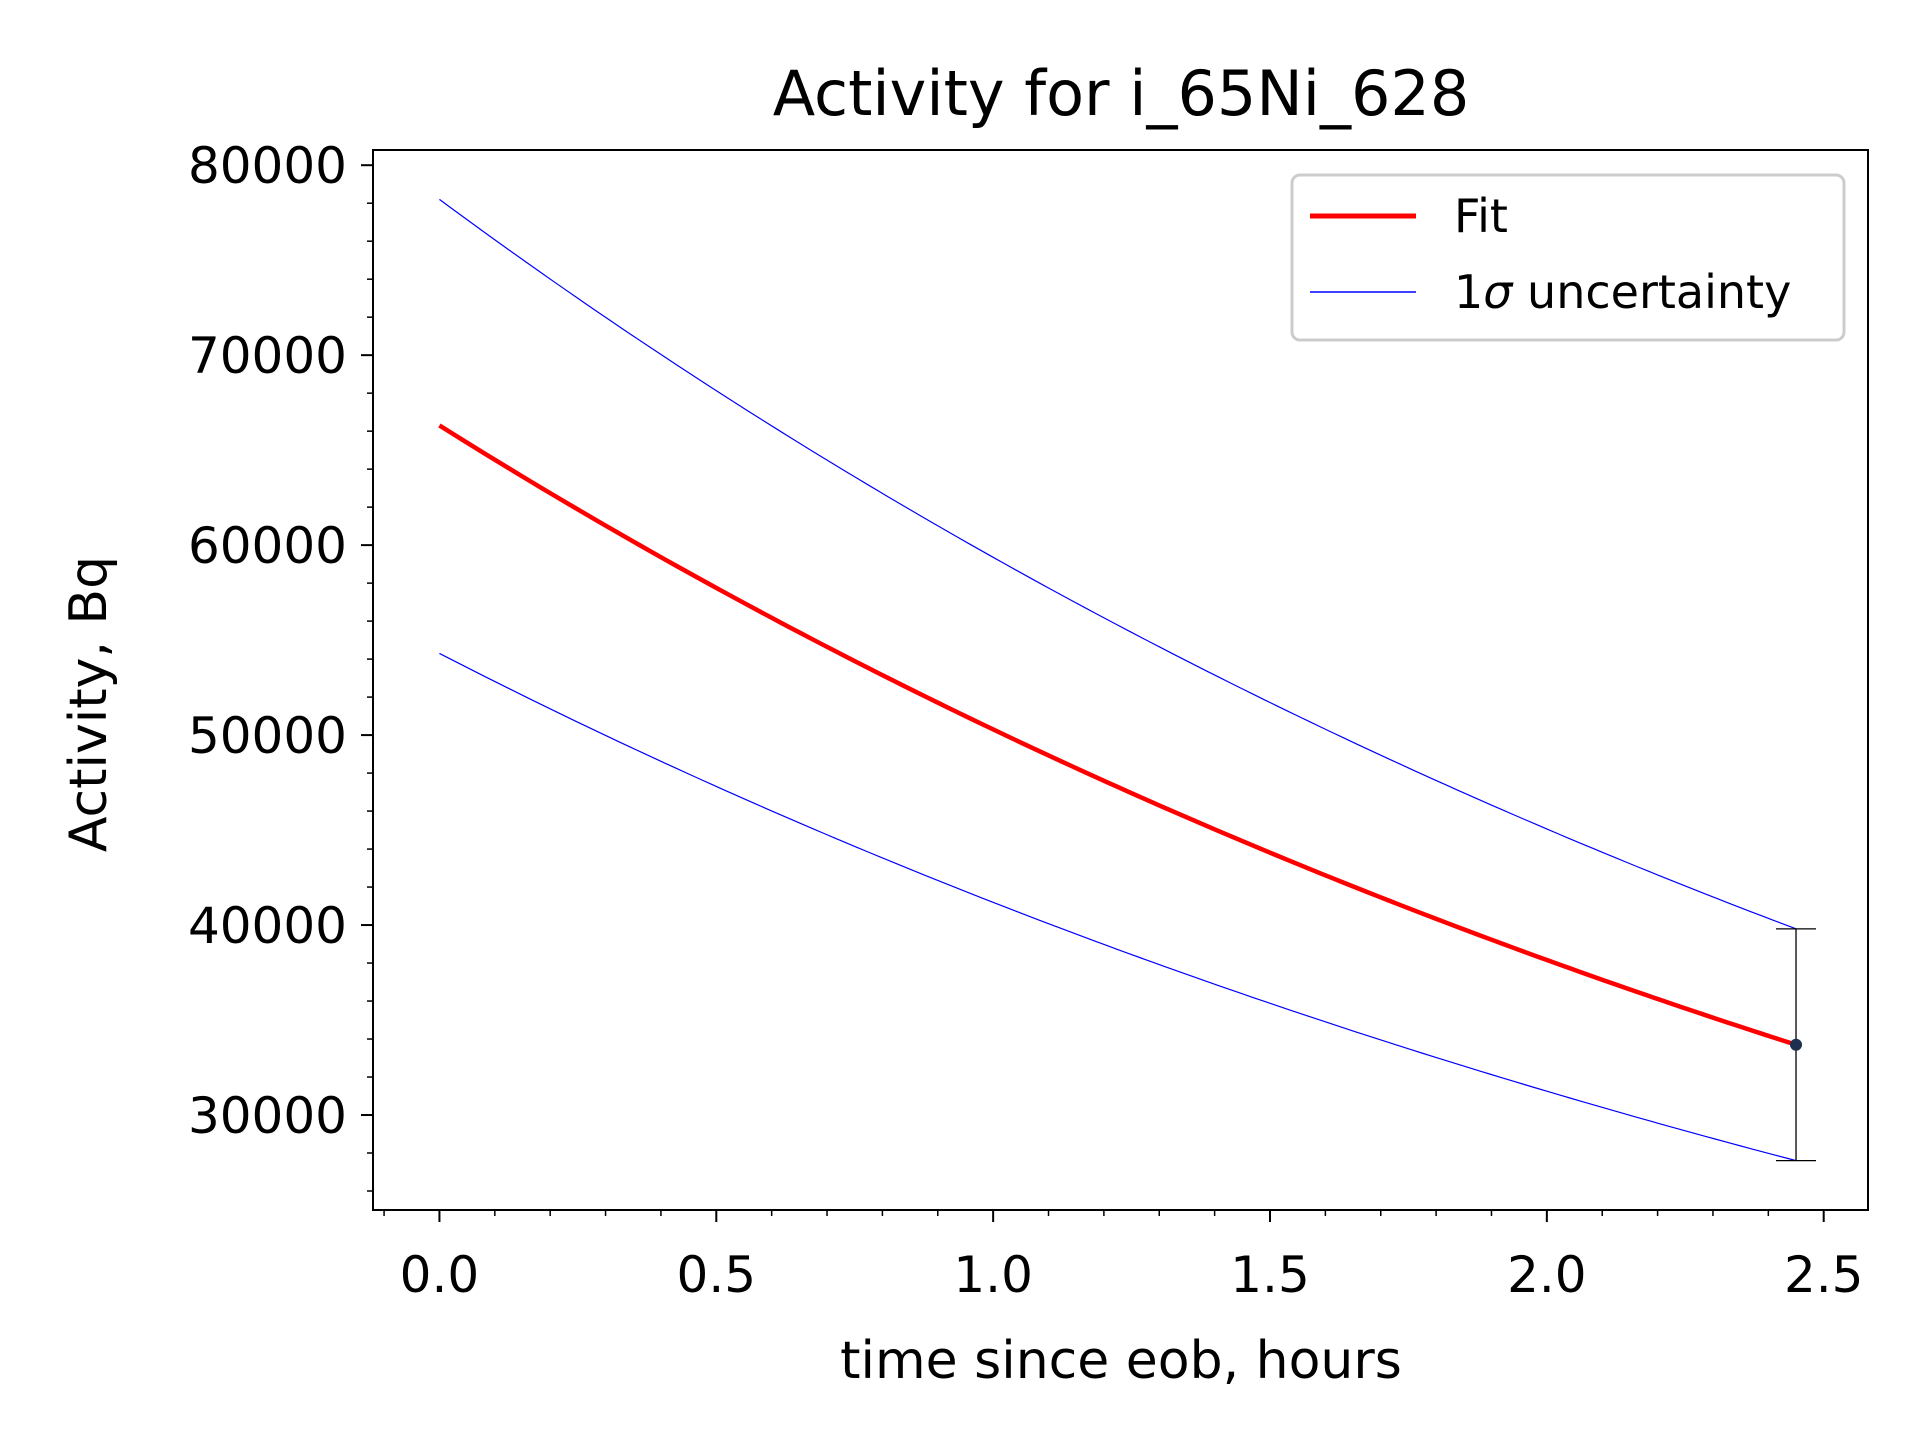  I want to click on chart-title: Activity for i_65Ni_628, so click(1121, 93).